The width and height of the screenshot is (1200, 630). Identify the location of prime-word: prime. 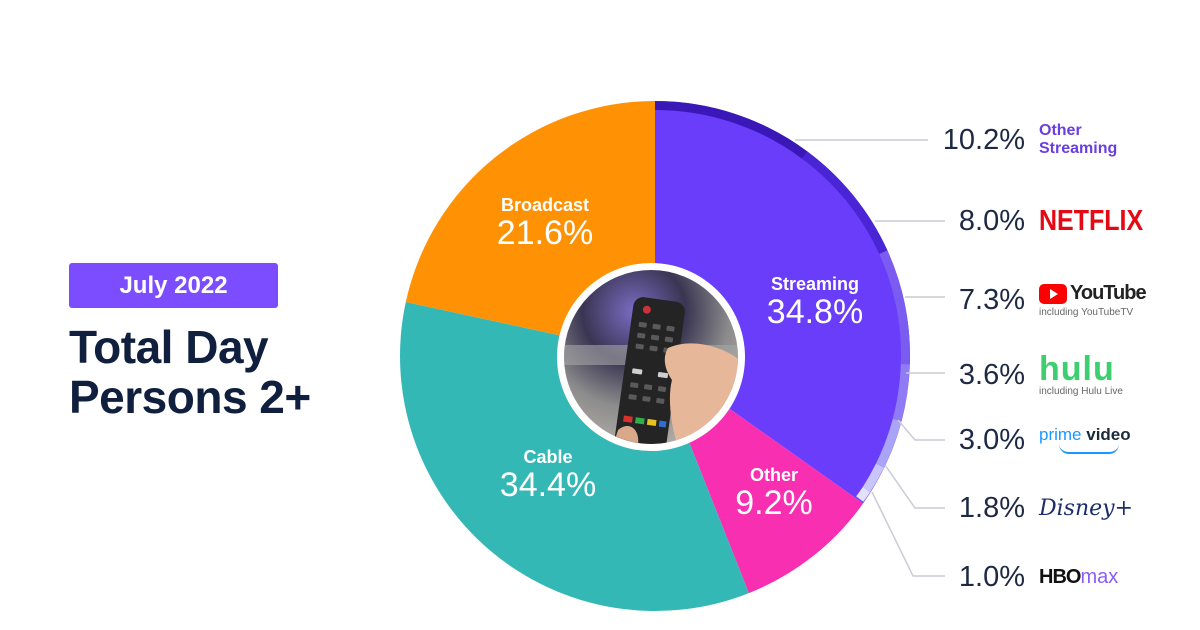
(1060, 434).